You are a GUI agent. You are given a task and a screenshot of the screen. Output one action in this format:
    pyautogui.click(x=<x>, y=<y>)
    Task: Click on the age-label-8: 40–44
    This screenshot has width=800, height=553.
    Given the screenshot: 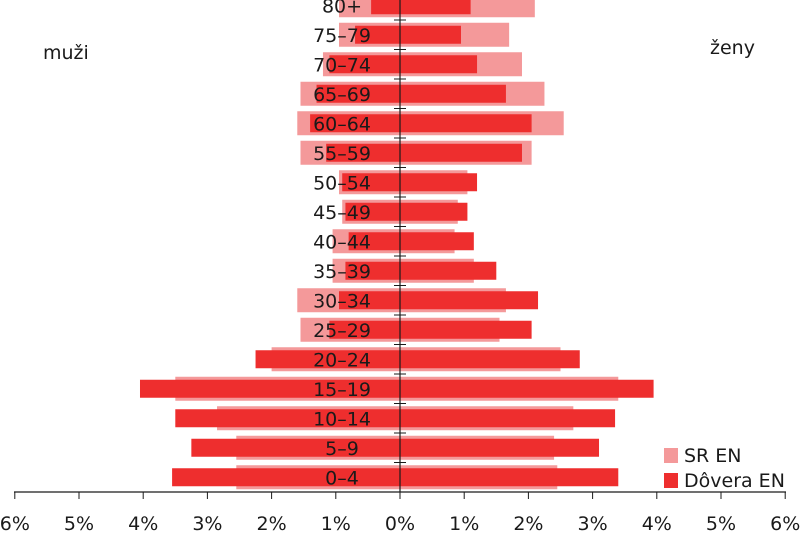 What is the action you would take?
    pyautogui.click(x=342, y=242)
    